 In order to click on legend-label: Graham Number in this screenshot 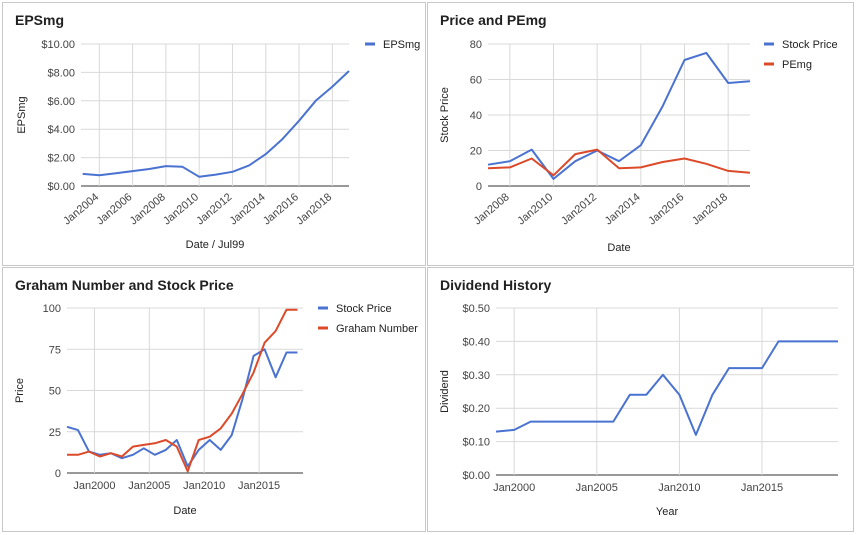, I will do `click(377, 329)`.